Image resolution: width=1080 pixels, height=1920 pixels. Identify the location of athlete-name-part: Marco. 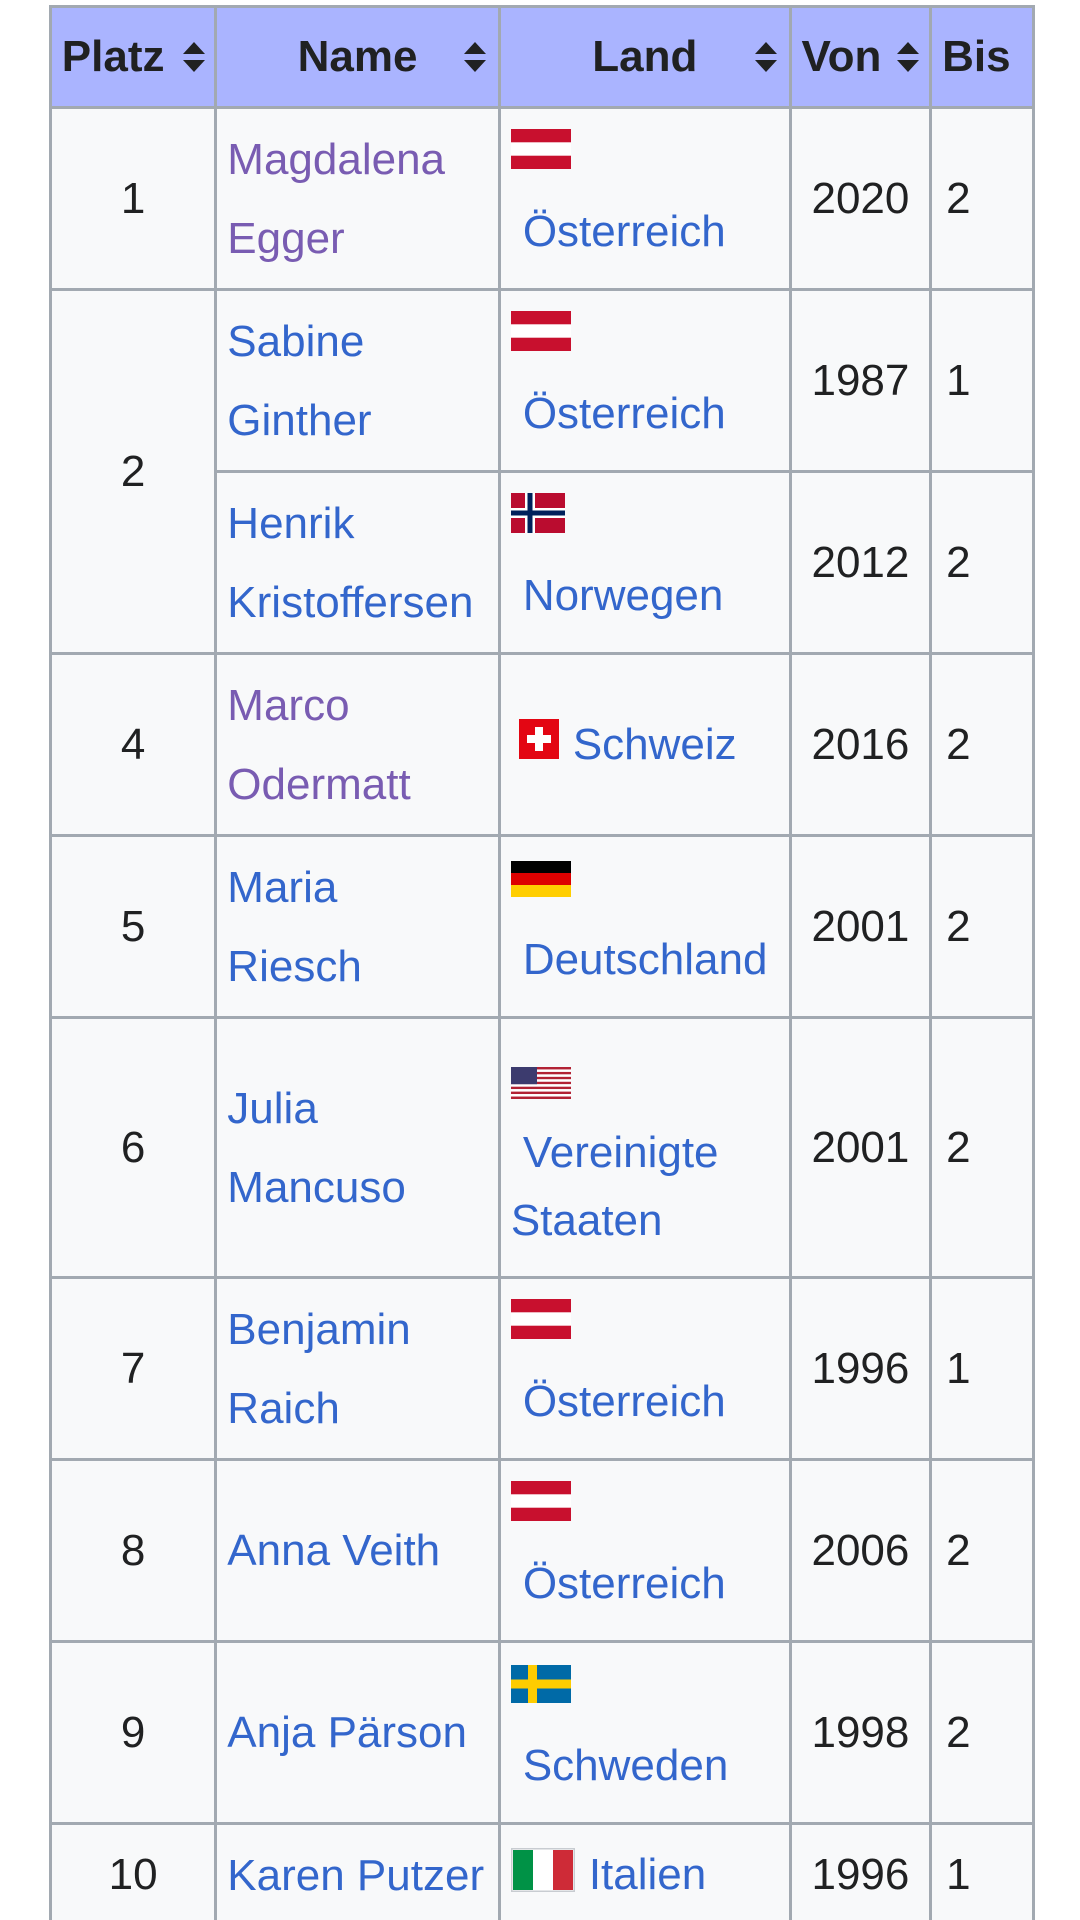
(288, 705).